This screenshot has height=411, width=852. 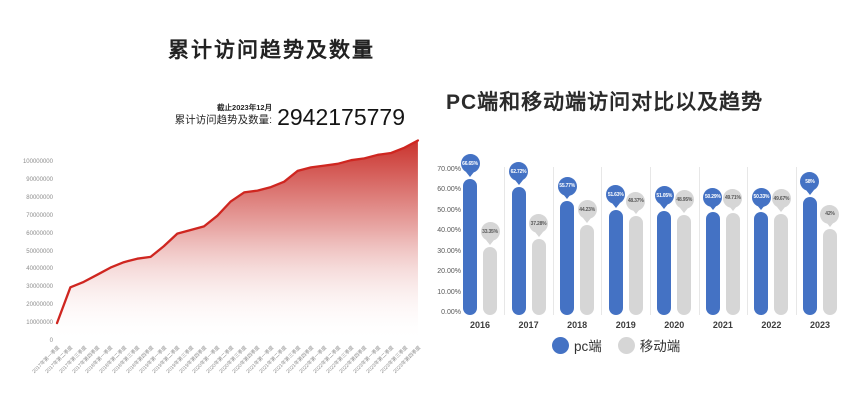 I want to click on mobile-value-balloon: 33.35%, so click(x=490, y=232).